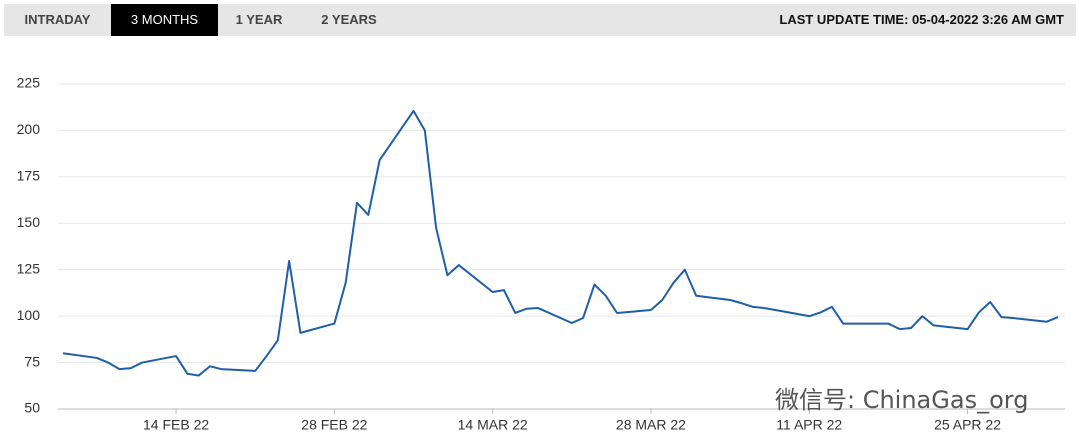 The width and height of the screenshot is (1080, 445). What do you see at coordinates (349, 19) in the screenshot?
I see `tab: 2 YEARS` at bounding box center [349, 19].